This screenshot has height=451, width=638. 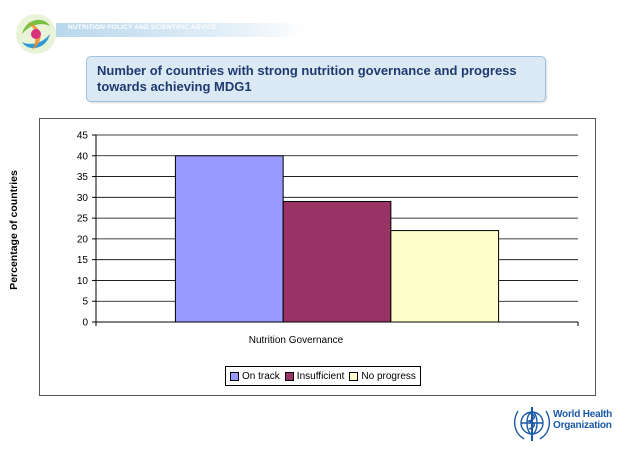 I want to click on y-tick-label-5: 25, so click(x=83, y=219).